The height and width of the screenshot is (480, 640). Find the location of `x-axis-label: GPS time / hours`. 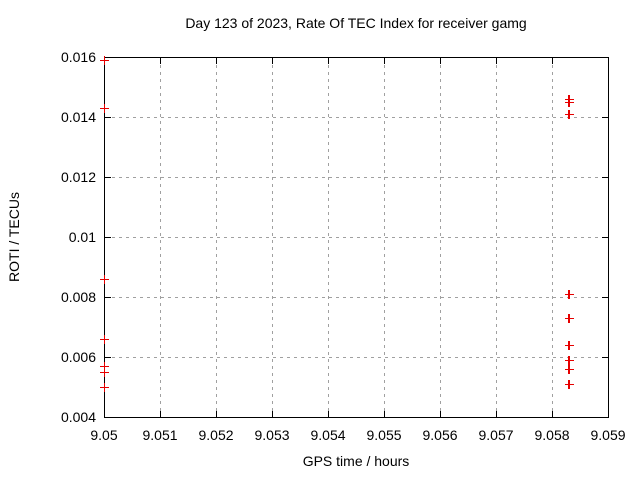

x-axis-label: GPS time / hours is located at coordinates (356, 461).